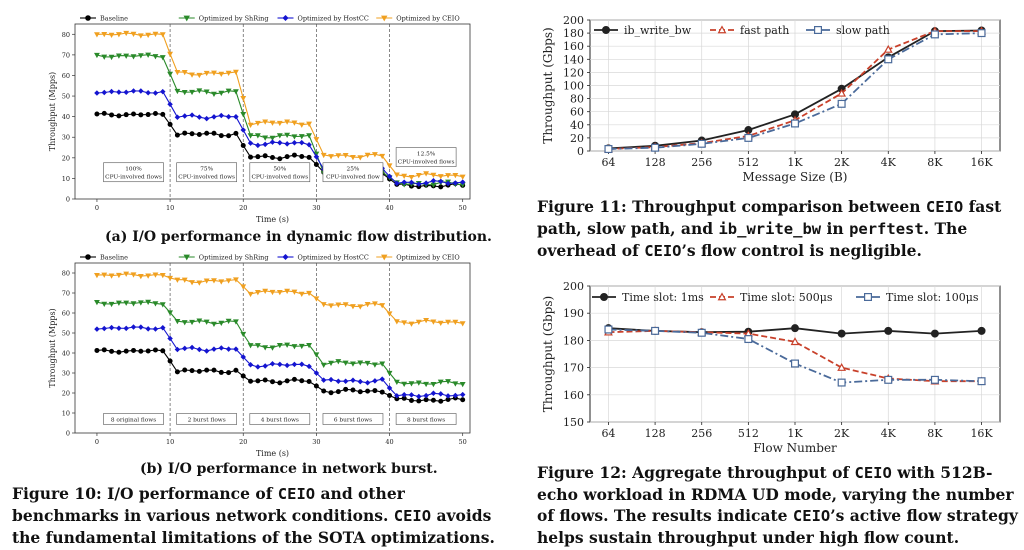 This screenshot has height=550, width=1024. What do you see at coordinates (577, 138) in the screenshot?
I see `y-tick-label: 20` at bounding box center [577, 138].